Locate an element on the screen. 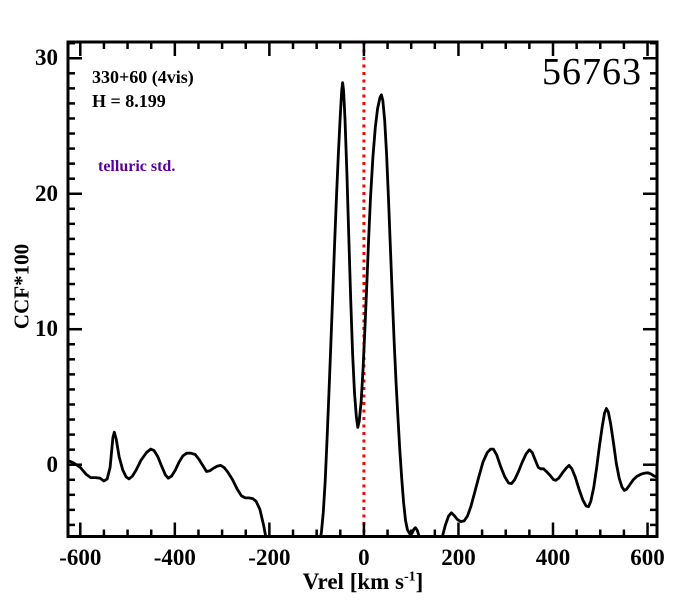  y-tick-label: 30 is located at coordinates (46, 58).